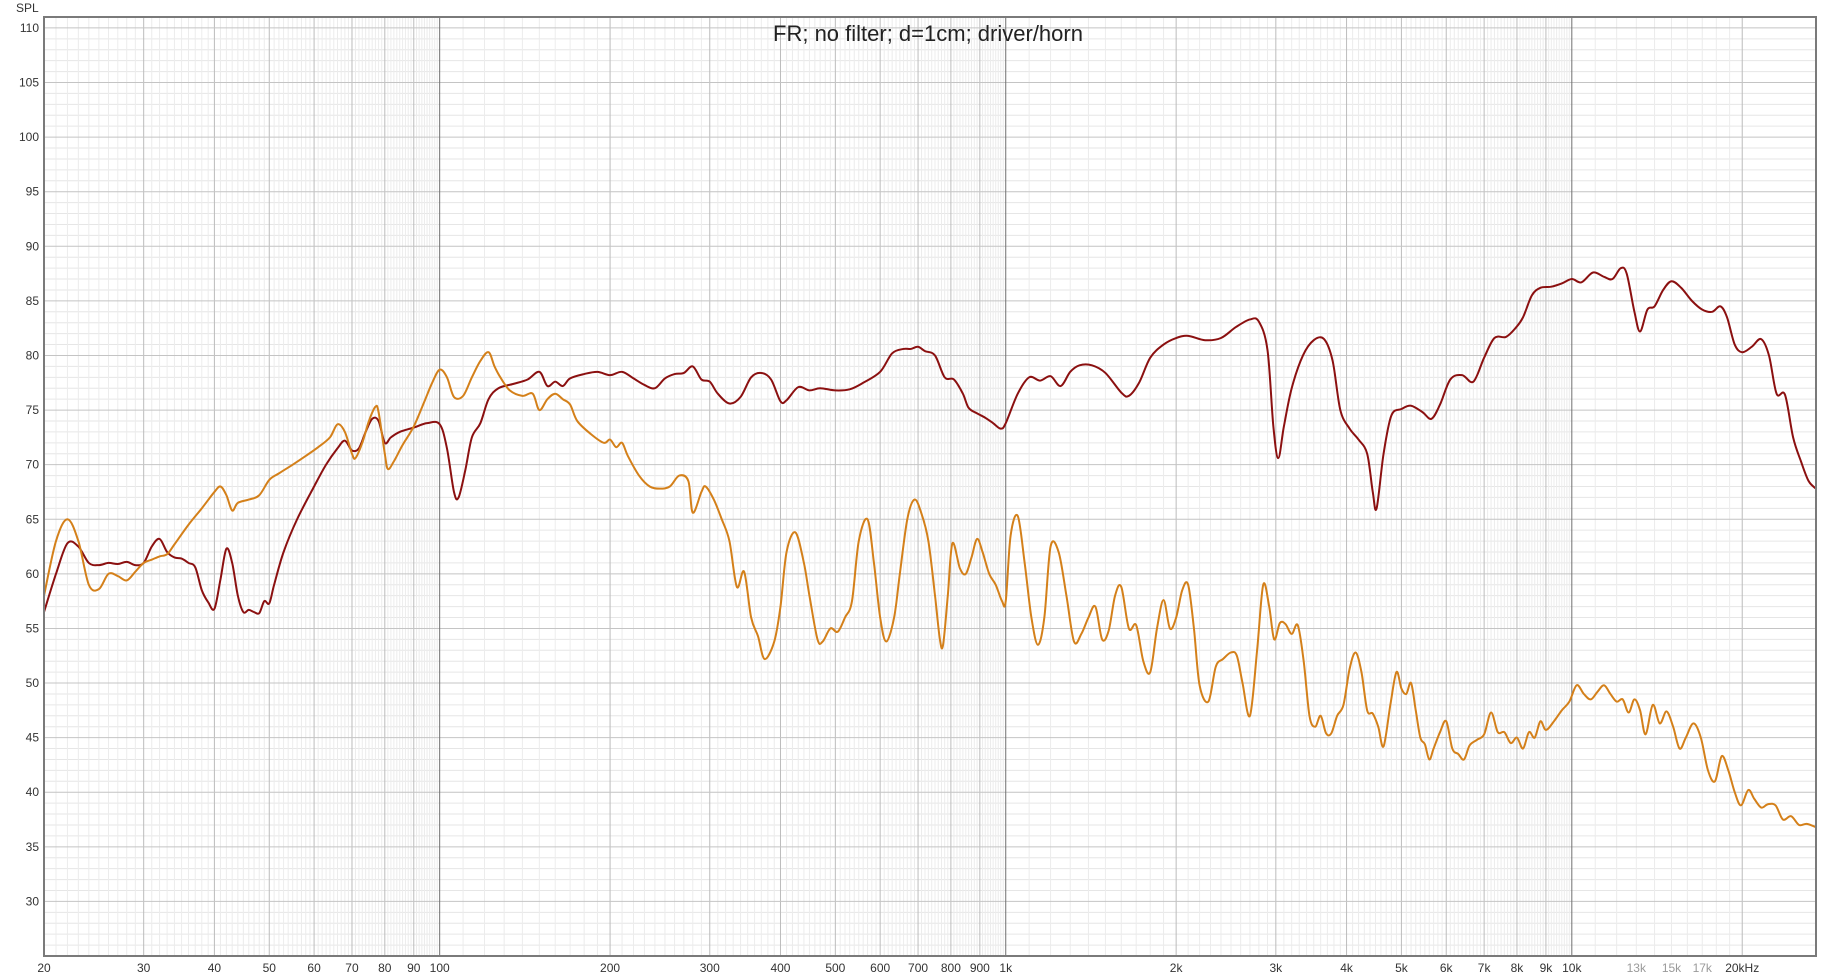  I want to click on x-tick-label: 800, so click(951, 968).